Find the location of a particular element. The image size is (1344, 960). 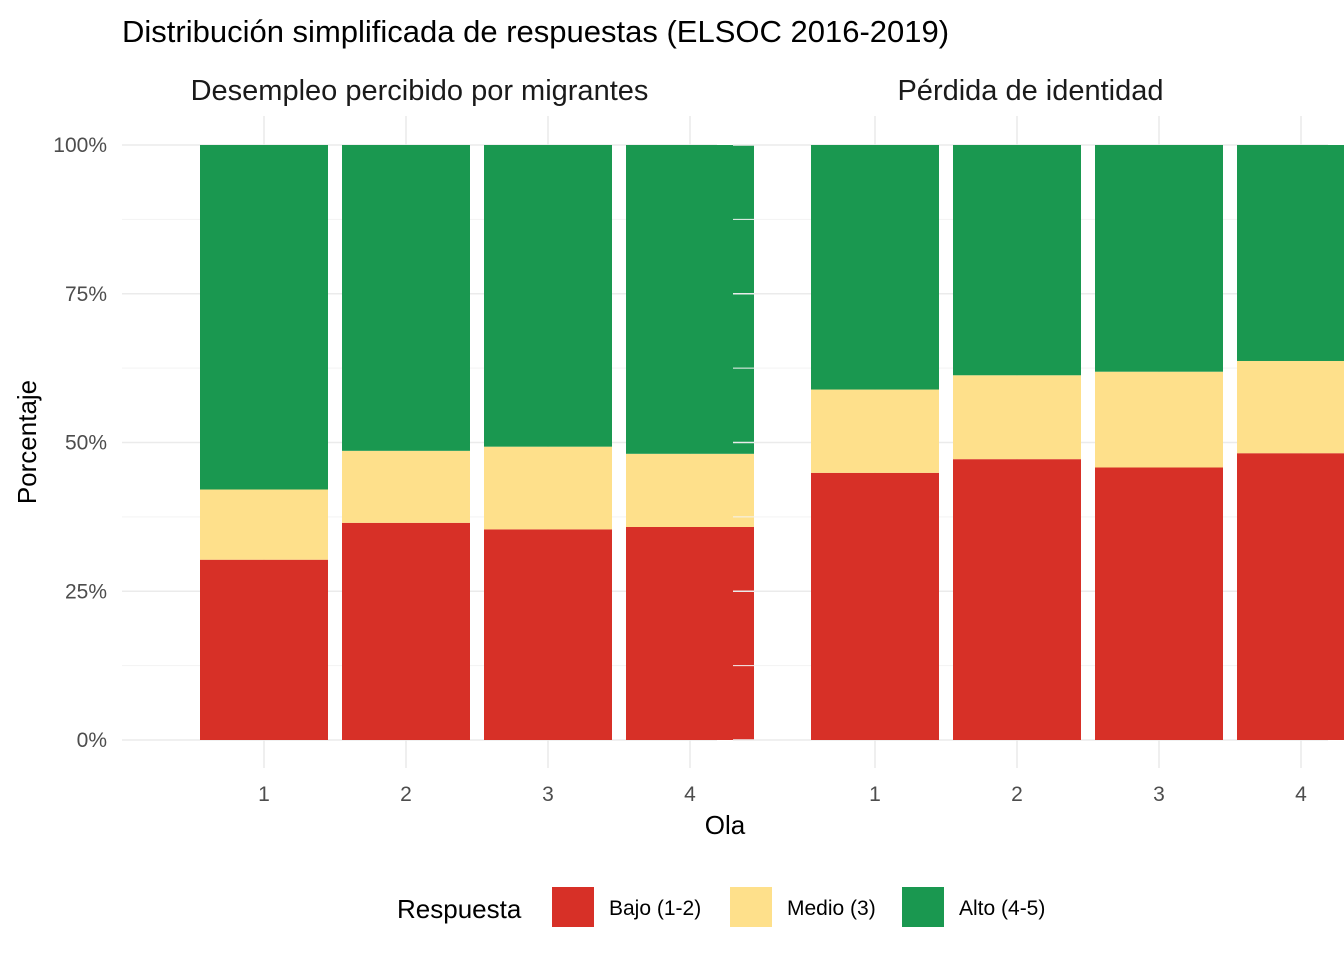

legend-title: Respuesta is located at coordinates (459, 909).